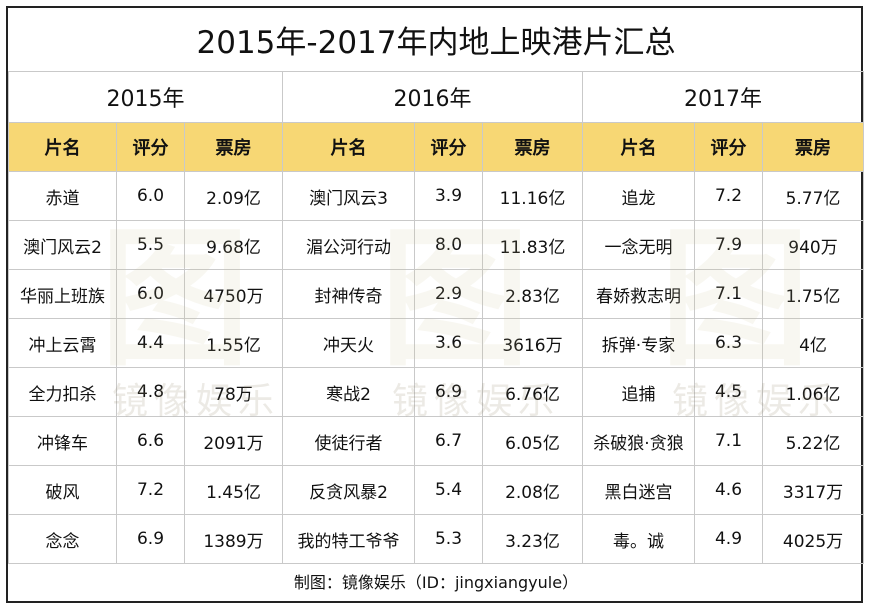 The image size is (871, 611). I want to click on cell-title: 拆弹·专家, so click(638, 343).